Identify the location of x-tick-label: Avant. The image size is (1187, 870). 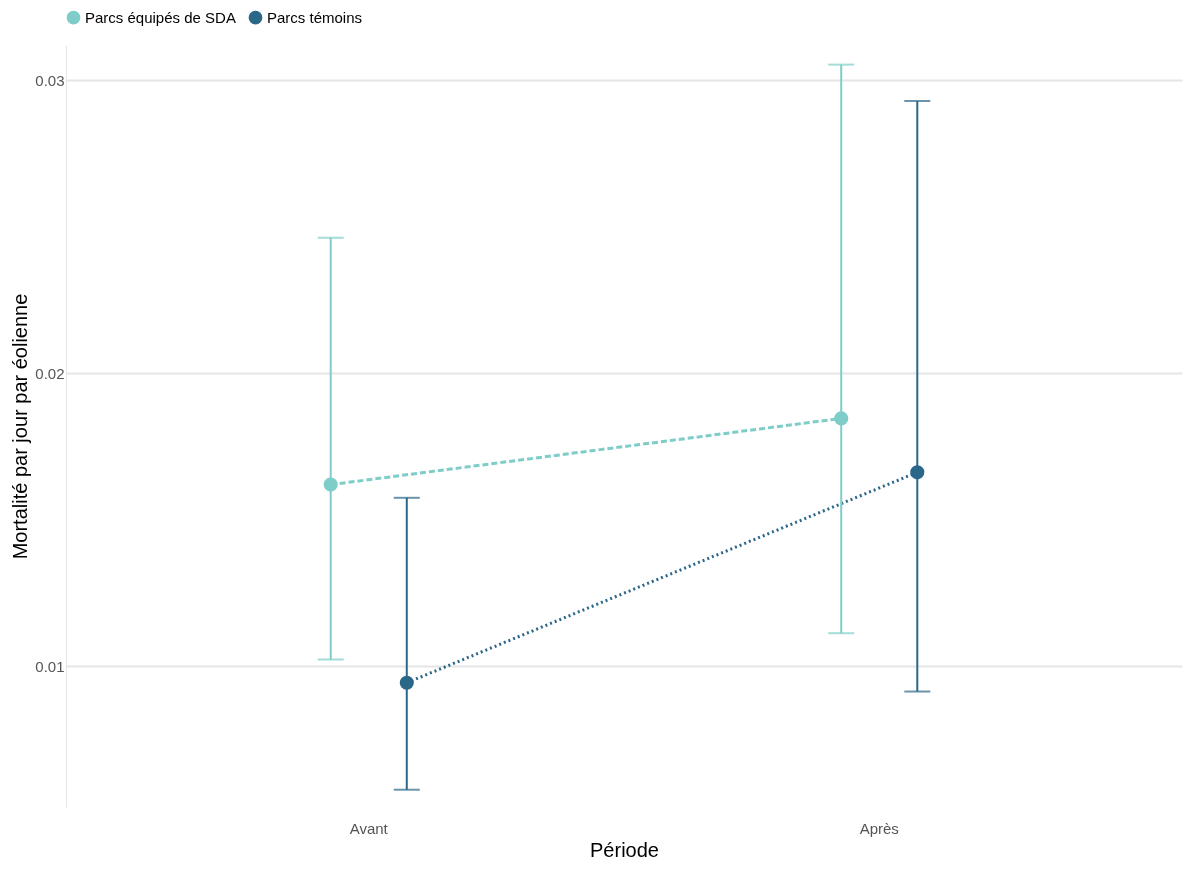
(369, 828).